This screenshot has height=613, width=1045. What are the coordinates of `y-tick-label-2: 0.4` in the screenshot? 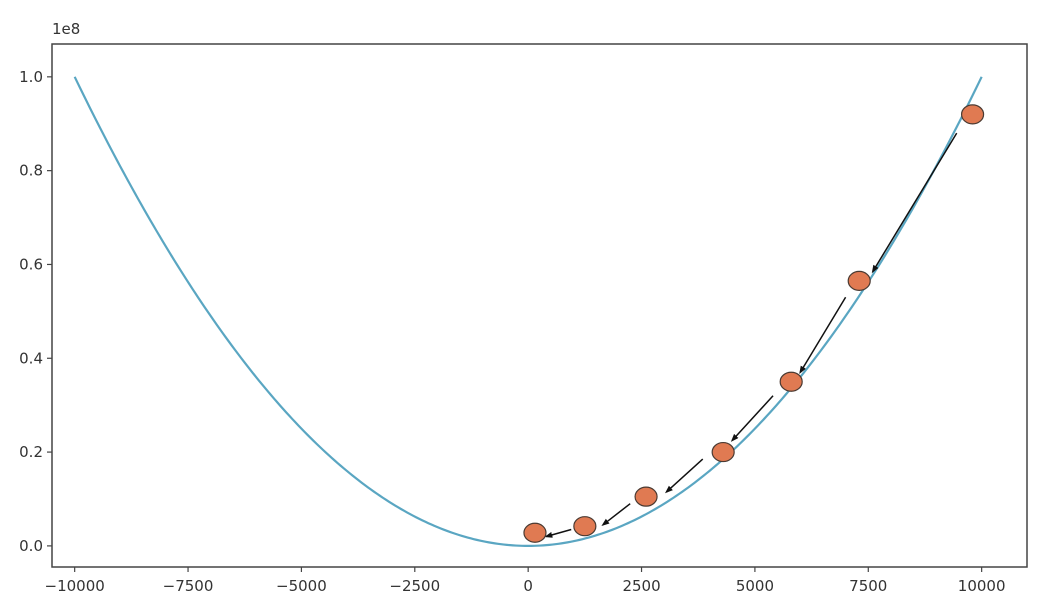 It's located at (31, 358).